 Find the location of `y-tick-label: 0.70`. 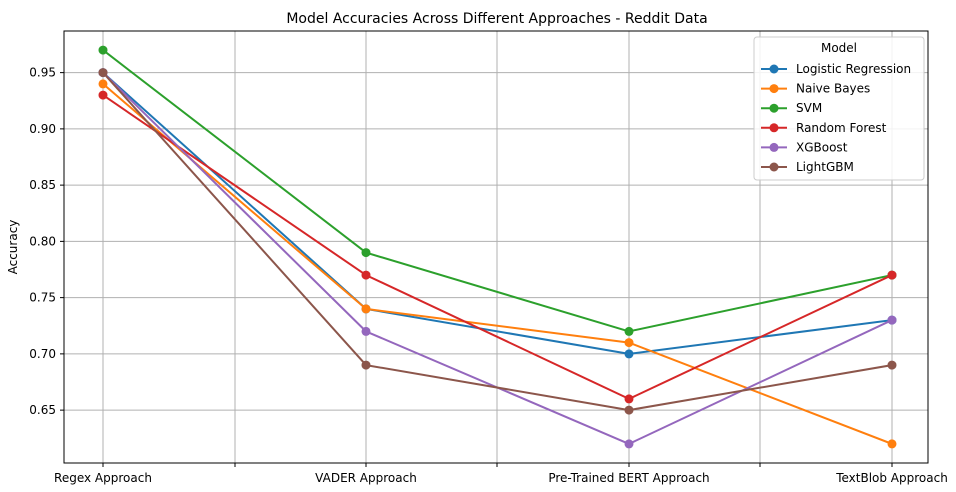

y-tick-label: 0.70 is located at coordinates (42, 354).